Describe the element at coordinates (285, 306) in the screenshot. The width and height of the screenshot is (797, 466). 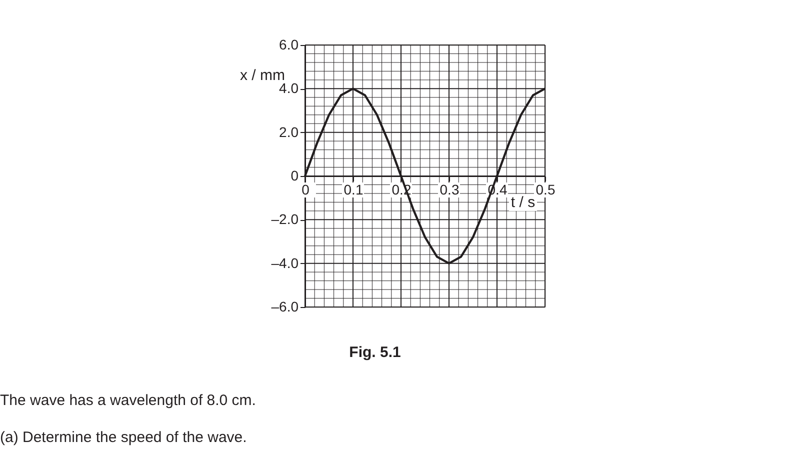
I see `y-tick-label: –6.0` at that location.